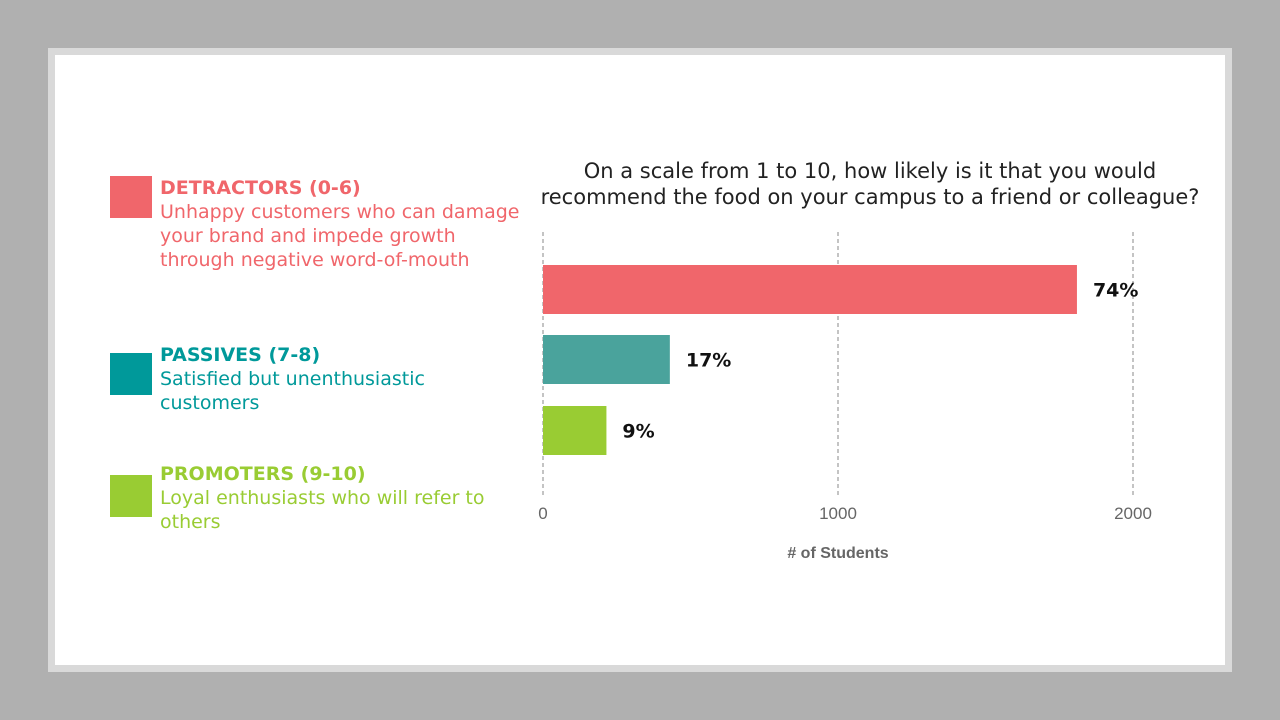 The height and width of the screenshot is (720, 1280). I want to click on promoters-heading: PROMOTERS (9-10), so click(263, 474).